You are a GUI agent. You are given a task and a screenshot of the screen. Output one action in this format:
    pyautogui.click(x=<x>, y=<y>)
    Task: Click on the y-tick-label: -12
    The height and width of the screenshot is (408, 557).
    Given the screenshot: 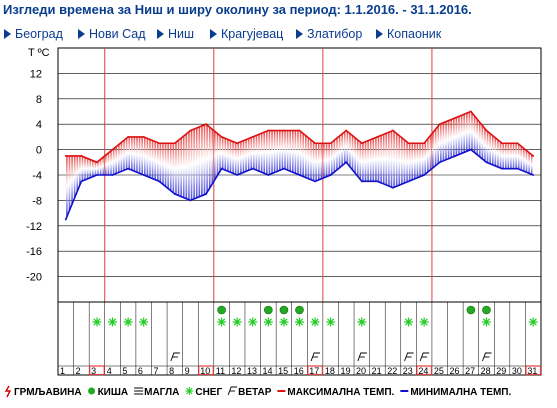 What is the action you would take?
    pyautogui.click(x=34, y=227)
    